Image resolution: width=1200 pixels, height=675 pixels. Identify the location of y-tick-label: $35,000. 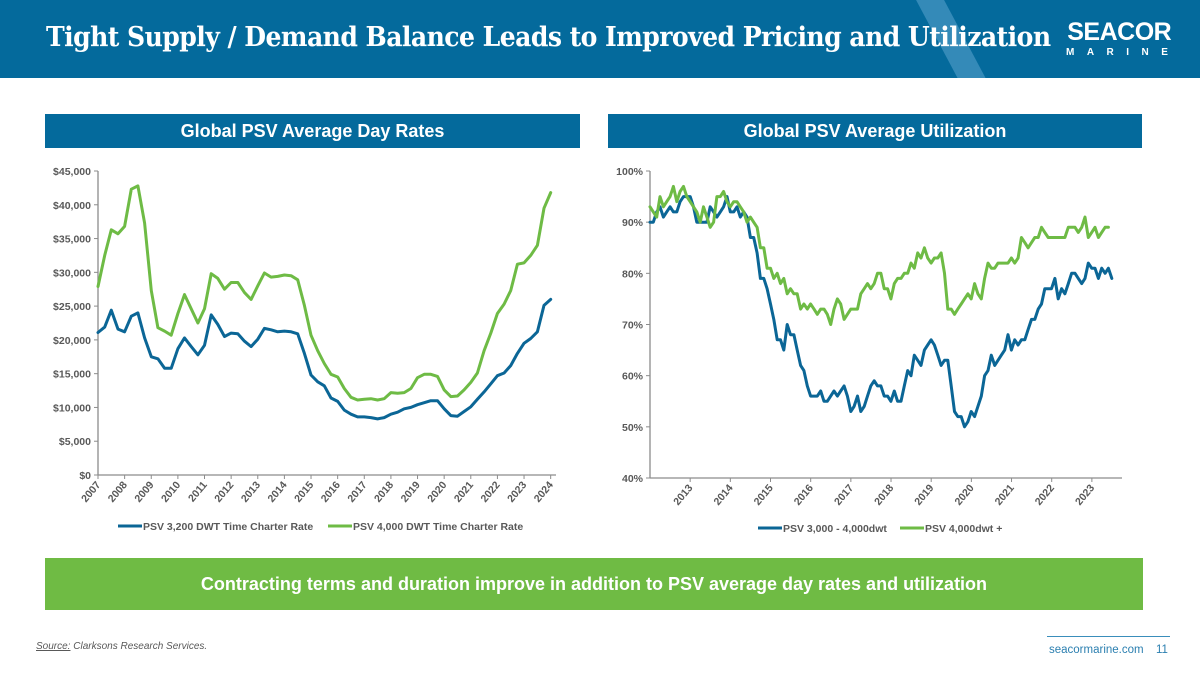
(72, 240).